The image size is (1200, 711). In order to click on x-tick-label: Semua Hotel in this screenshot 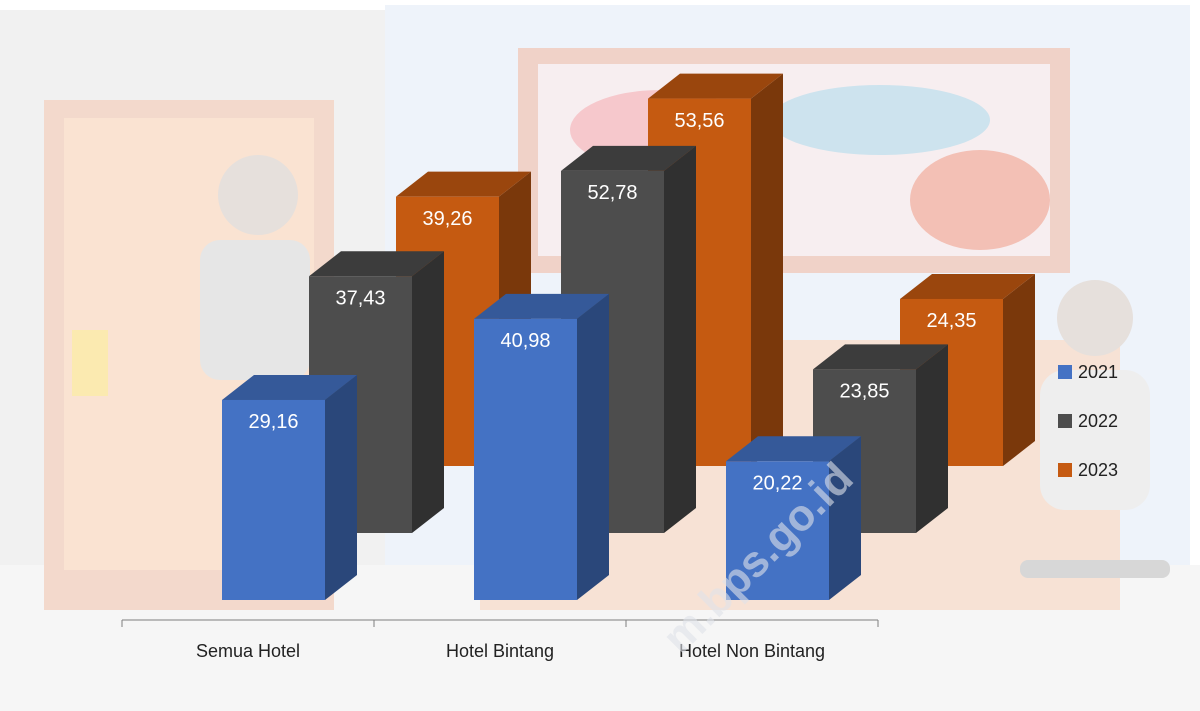, I will do `click(248, 651)`.